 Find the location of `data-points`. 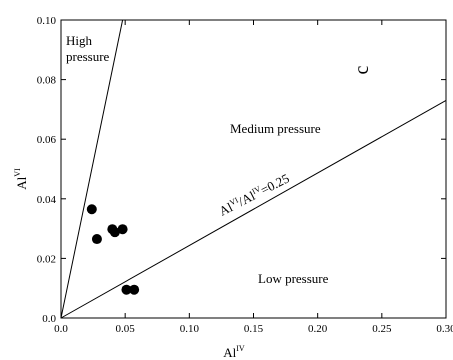

data-points is located at coordinates (113, 249).